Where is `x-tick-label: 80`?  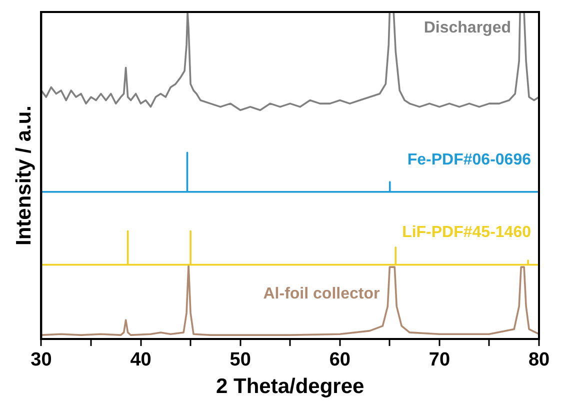
x-tick-label: 80 is located at coordinates (539, 360).